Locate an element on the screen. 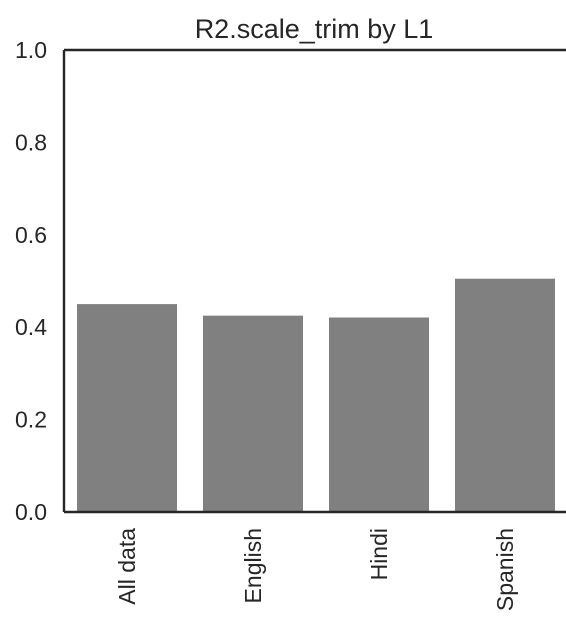 This screenshot has width=566, height=620. x-tick-label: Hindi is located at coordinates (379, 554).